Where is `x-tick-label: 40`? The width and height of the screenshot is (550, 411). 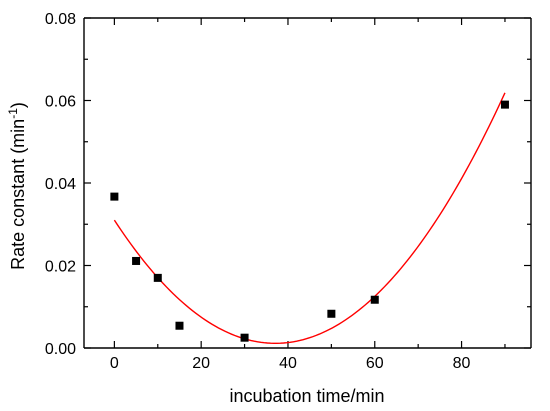 x-tick-label: 40 is located at coordinates (288, 363).